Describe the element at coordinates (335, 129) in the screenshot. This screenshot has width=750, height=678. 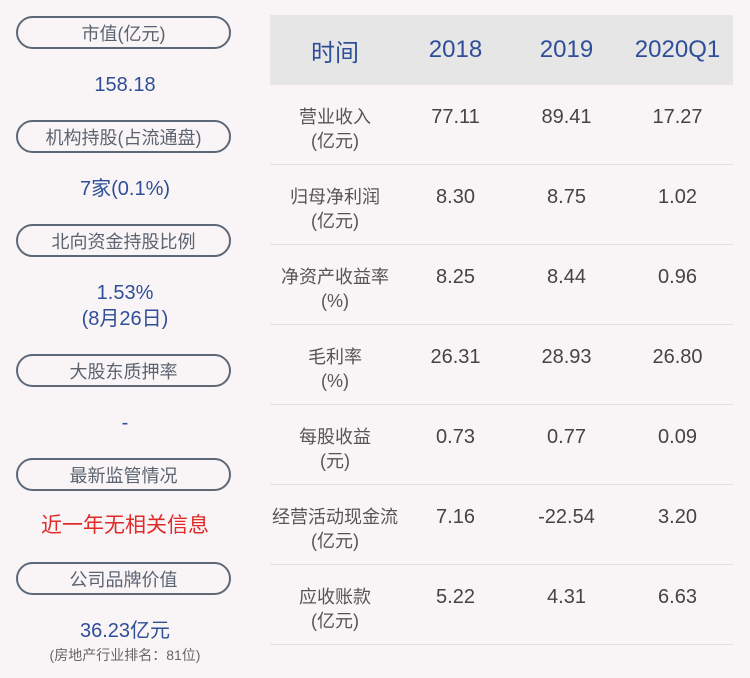
I see `row-label: 营业收入 (亿元)` at that location.